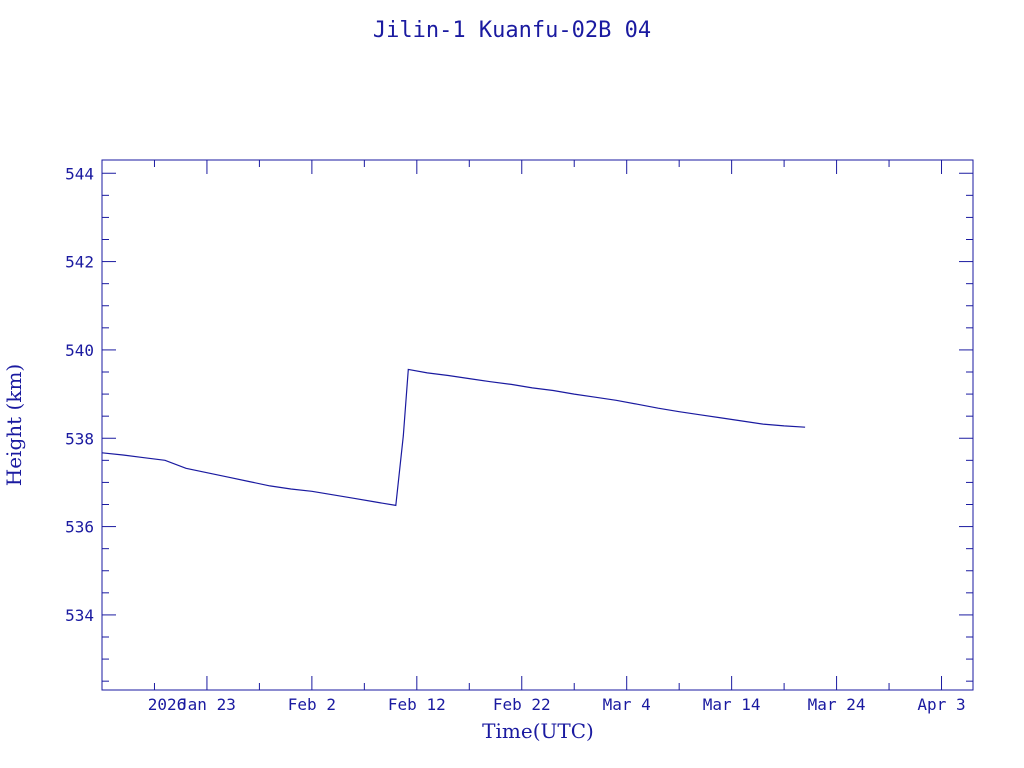 Image resolution: width=1024 pixels, height=768 pixels. I want to click on x-axis-label: Time(UTC), so click(538, 731).